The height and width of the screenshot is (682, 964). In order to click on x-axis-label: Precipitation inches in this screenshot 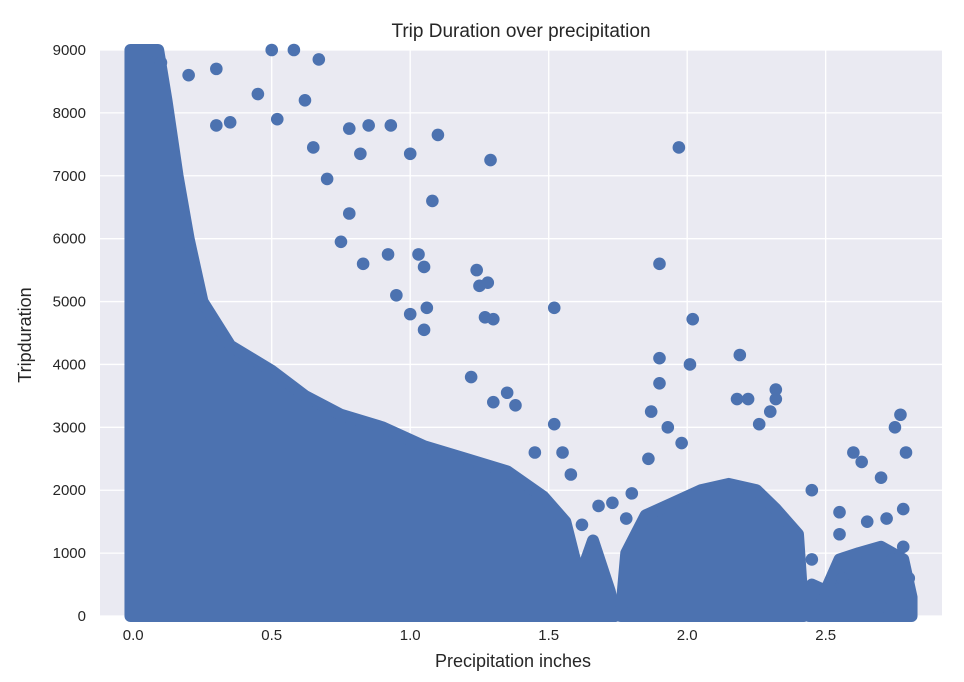, I will do `click(513, 661)`.